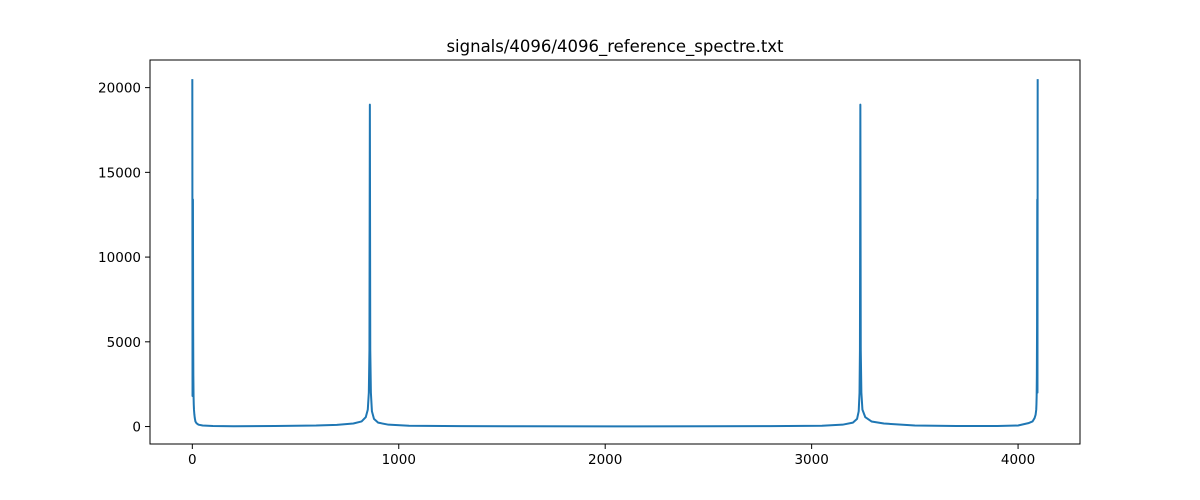 The height and width of the screenshot is (500, 1200). What do you see at coordinates (192, 460) in the screenshot?
I see `x-tick-label: 0` at bounding box center [192, 460].